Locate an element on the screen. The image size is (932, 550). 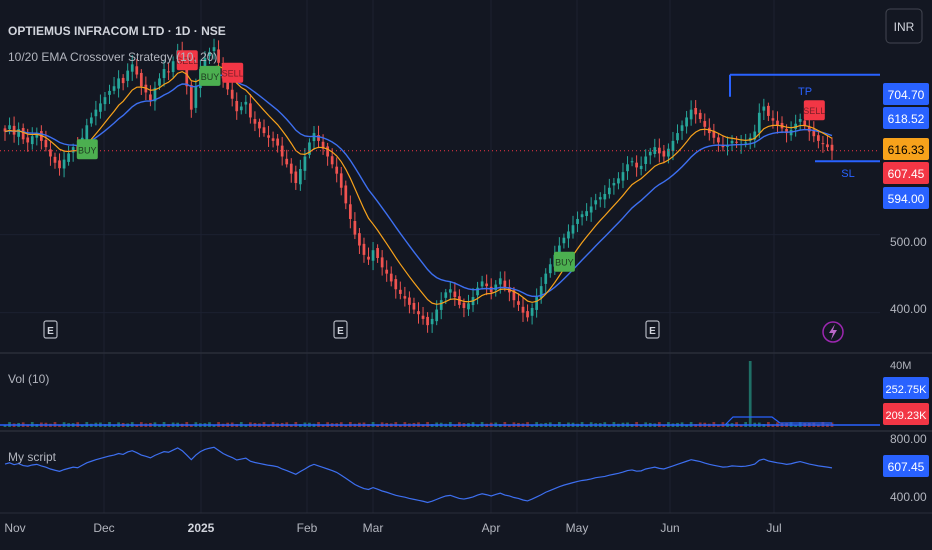
earnings-marker-nov: E is located at coordinates (50, 329).